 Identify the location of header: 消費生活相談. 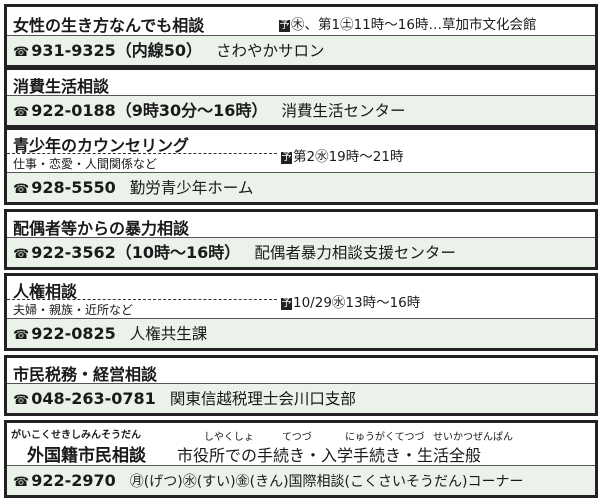
(301, 83).